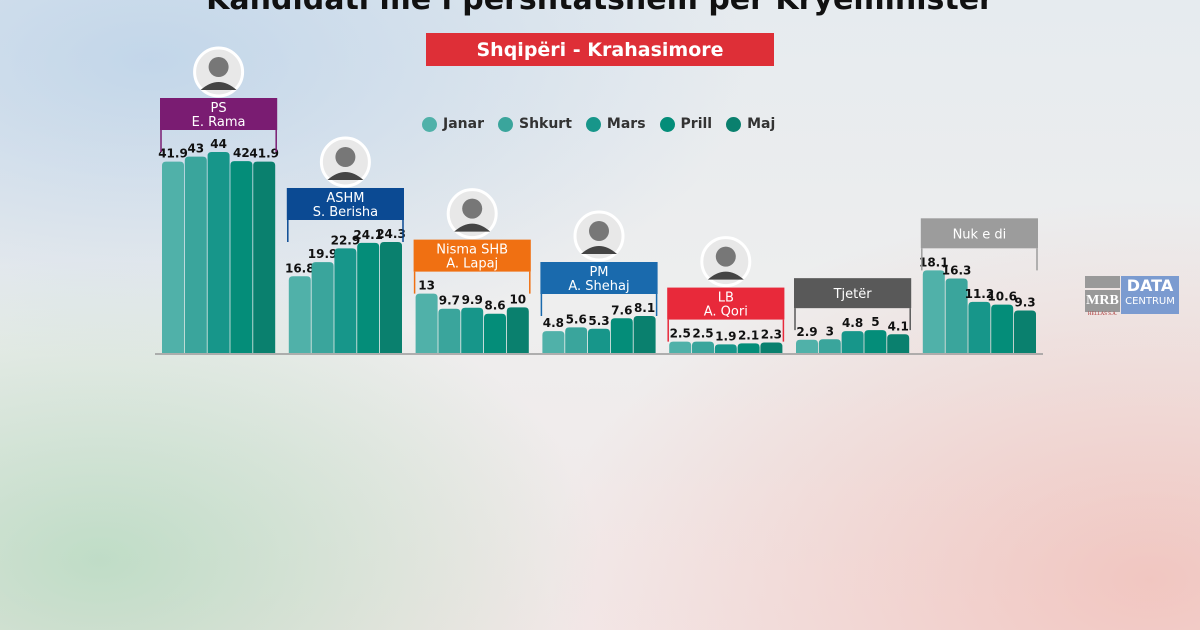 This screenshot has height=630, width=1200. Describe the element at coordinates (696, 124) in the screenshot. I see `legend-label: Prill` at that location.